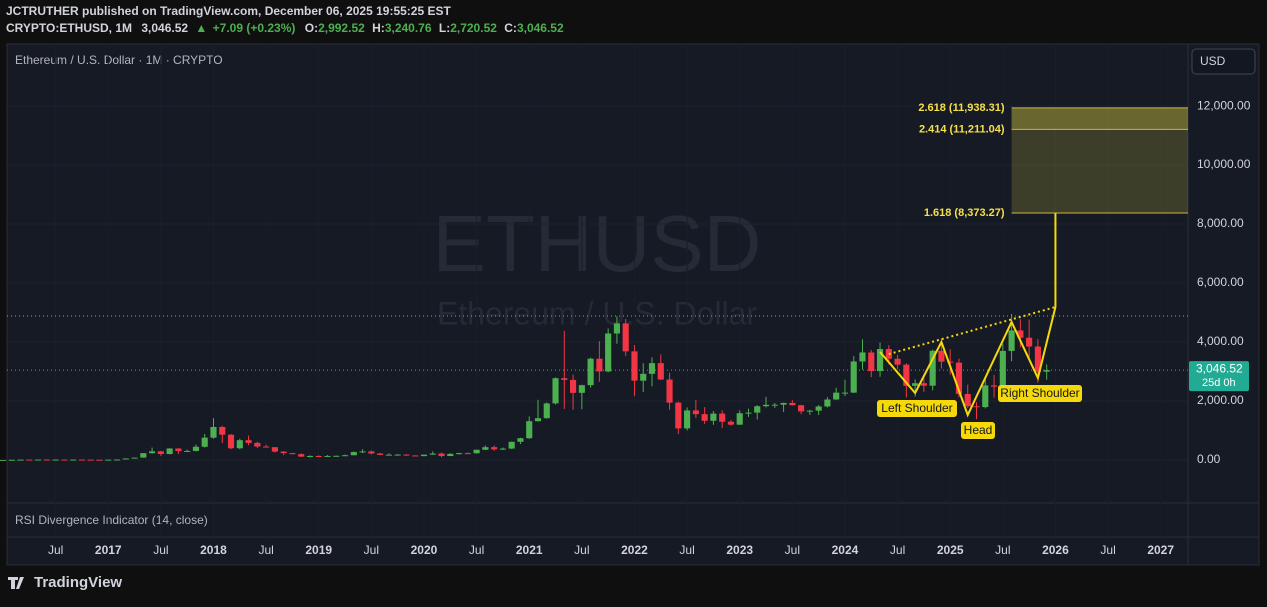 This screenshot has height=607, width=1267. I want to click on price-tag-label: 3,046.52, so click(1219, 368).